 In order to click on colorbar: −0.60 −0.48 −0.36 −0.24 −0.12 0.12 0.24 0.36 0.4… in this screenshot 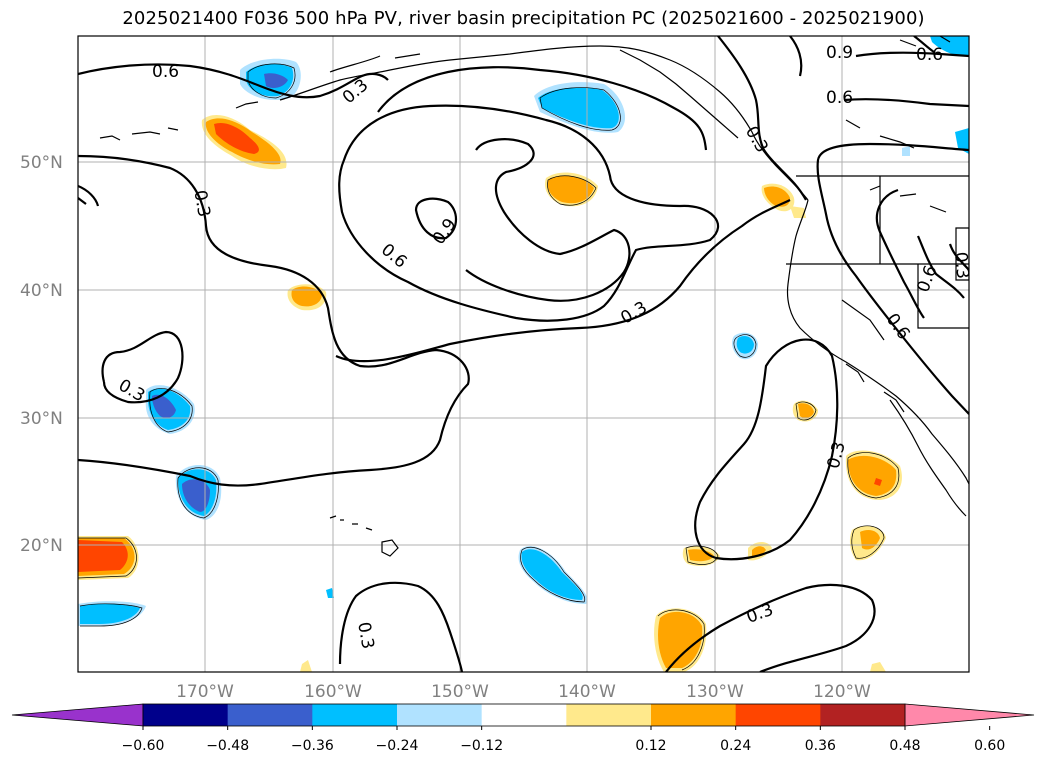, I will do `click(523, 728)`.